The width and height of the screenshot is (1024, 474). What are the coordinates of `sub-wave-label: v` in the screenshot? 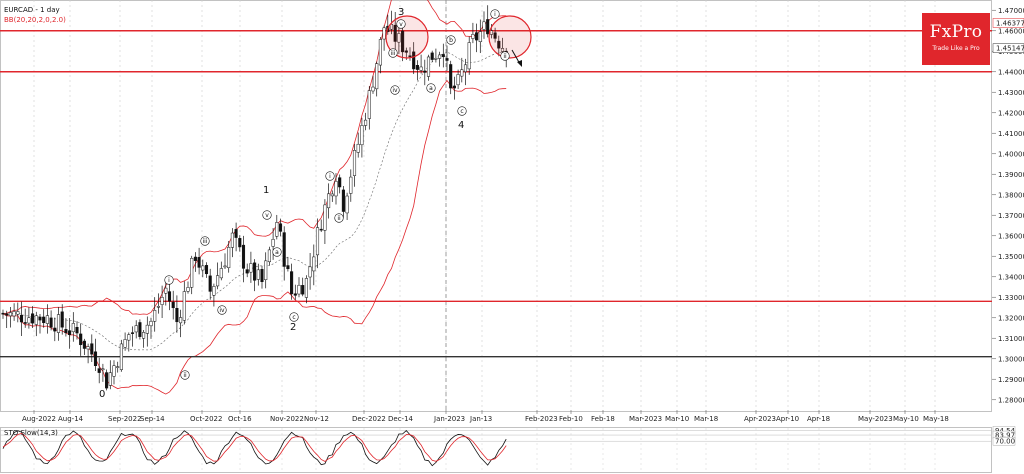 It's located at (401, 24).